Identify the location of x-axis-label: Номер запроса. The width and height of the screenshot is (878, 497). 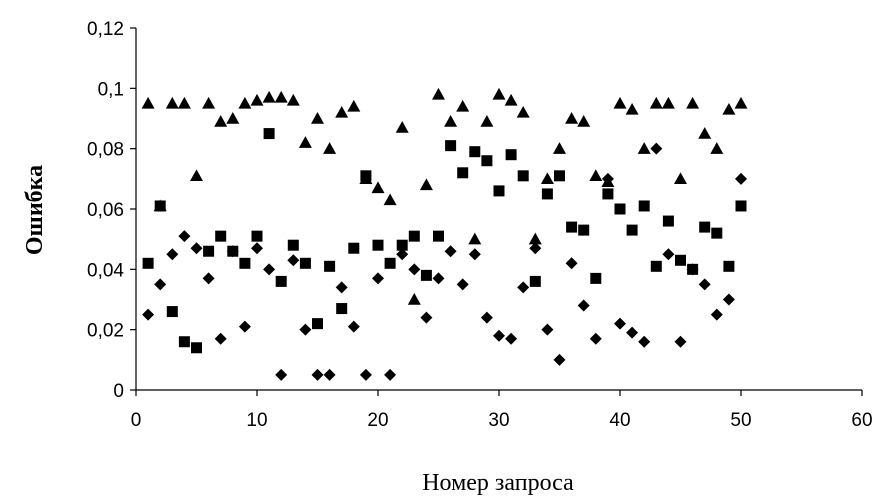
(498, 483).